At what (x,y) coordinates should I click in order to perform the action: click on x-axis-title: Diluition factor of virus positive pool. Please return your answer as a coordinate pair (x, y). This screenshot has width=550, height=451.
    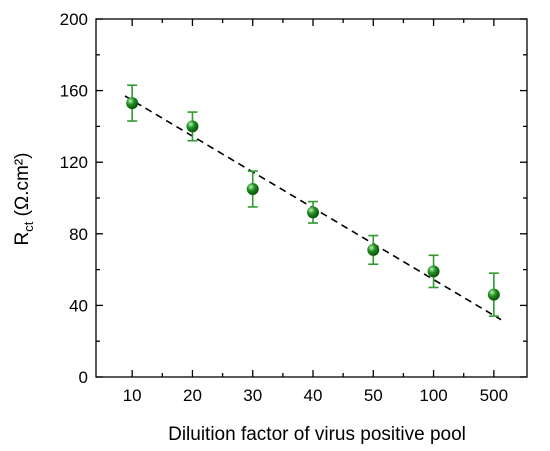
    Looking at the image, I should click on (317, 434).